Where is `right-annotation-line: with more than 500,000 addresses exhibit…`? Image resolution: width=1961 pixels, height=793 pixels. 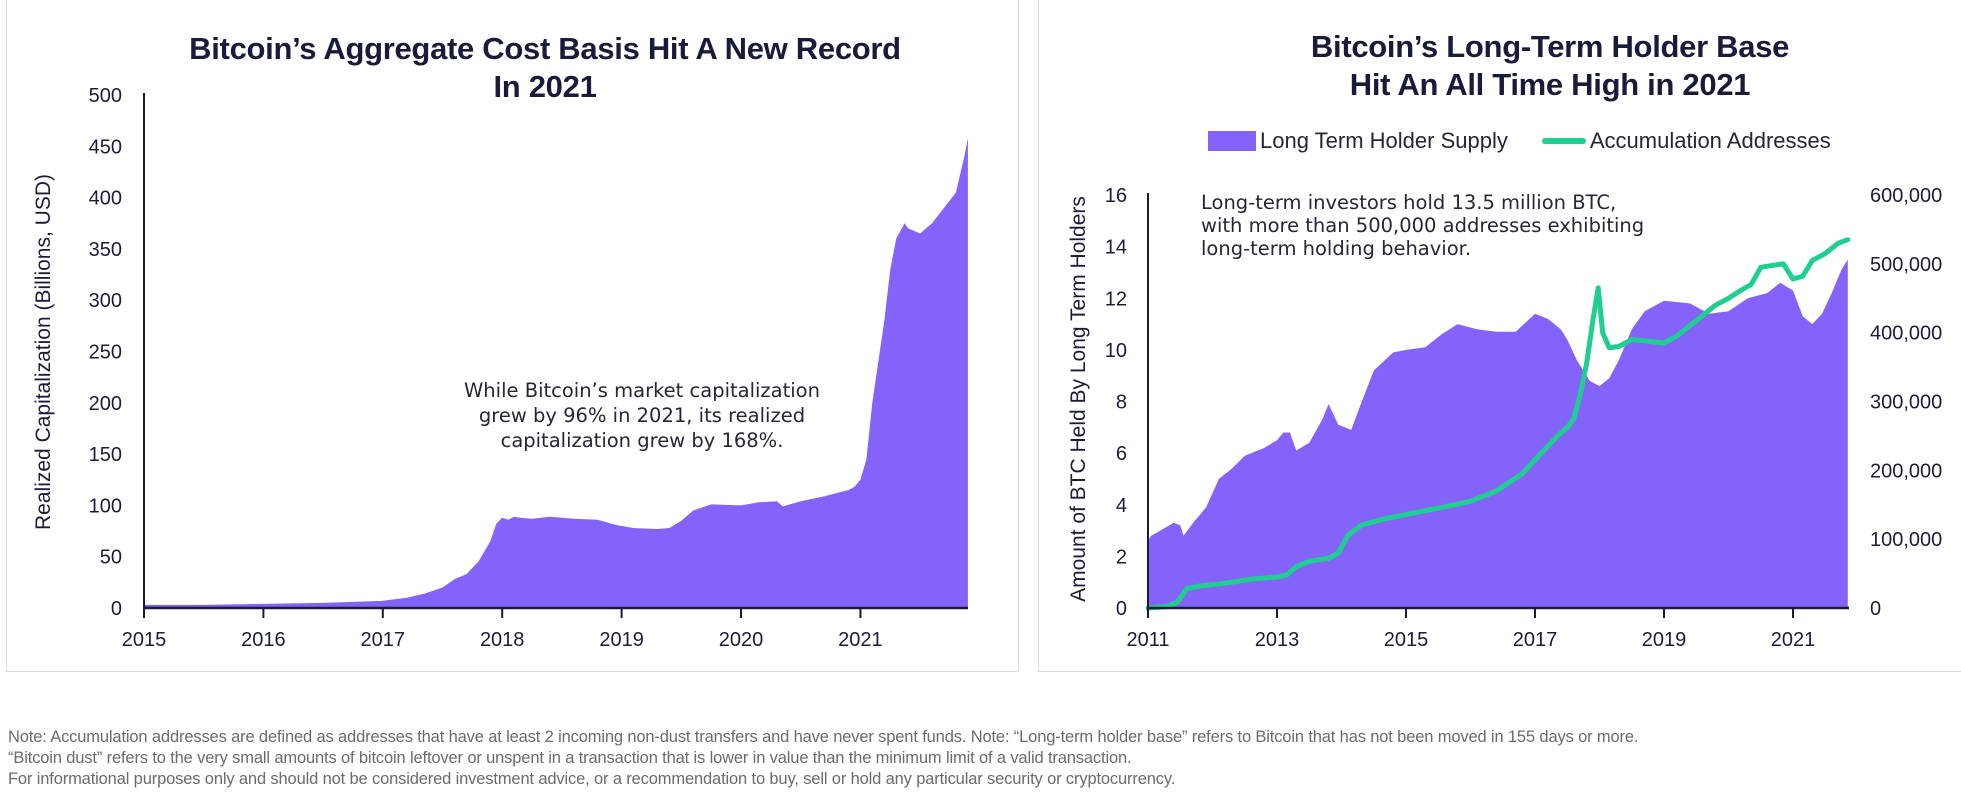
right-annotation-line: with more than 500,000 addresses exhibit… is located at coordinates (1422, 225).